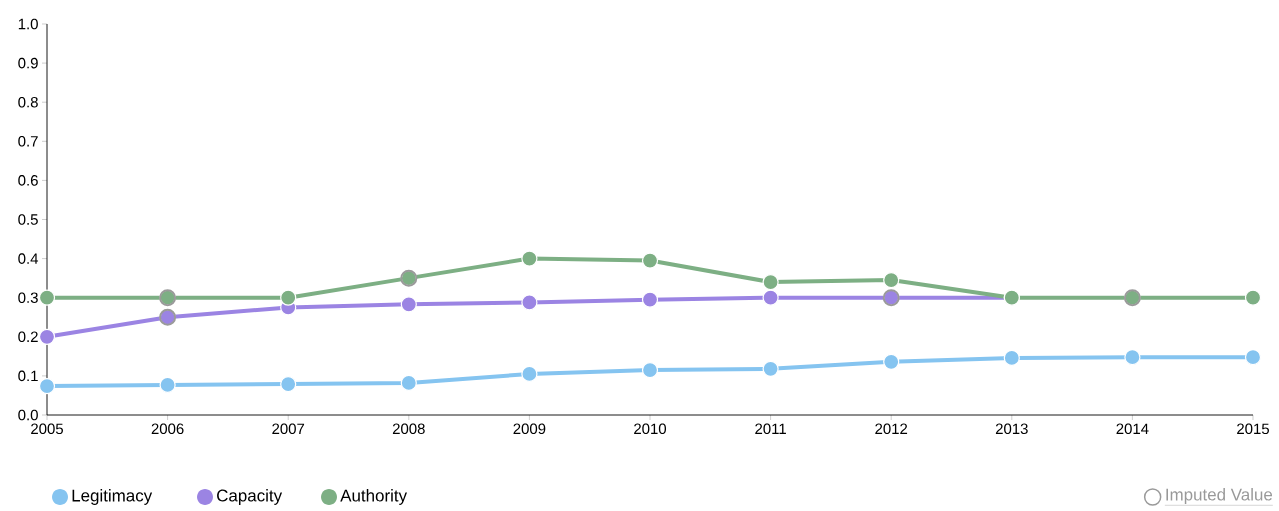 This screenshot has height=511, width=1279. I want to click on y-tick-label: 0.8, so click(28, 102).